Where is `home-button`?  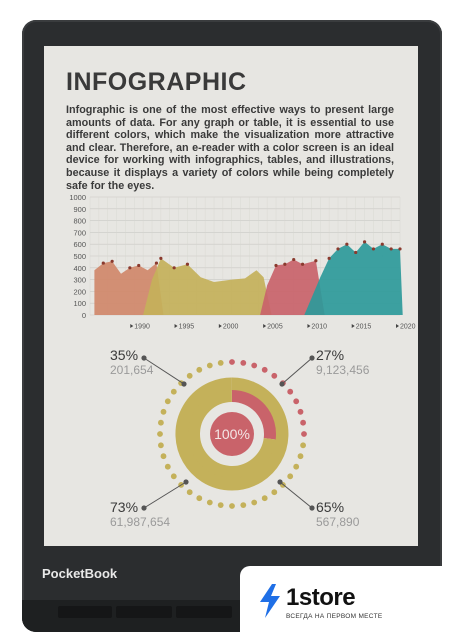
home-button is located at coordinates (204, 612).